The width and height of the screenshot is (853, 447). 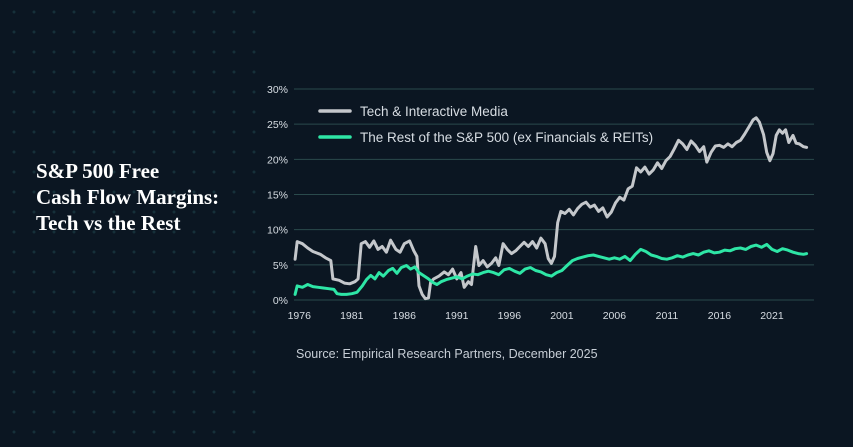 What do you see at coordinates (720, 316) in the screenshot?
I see `x-tick-label: 2016` at bounding box center [720, 316].